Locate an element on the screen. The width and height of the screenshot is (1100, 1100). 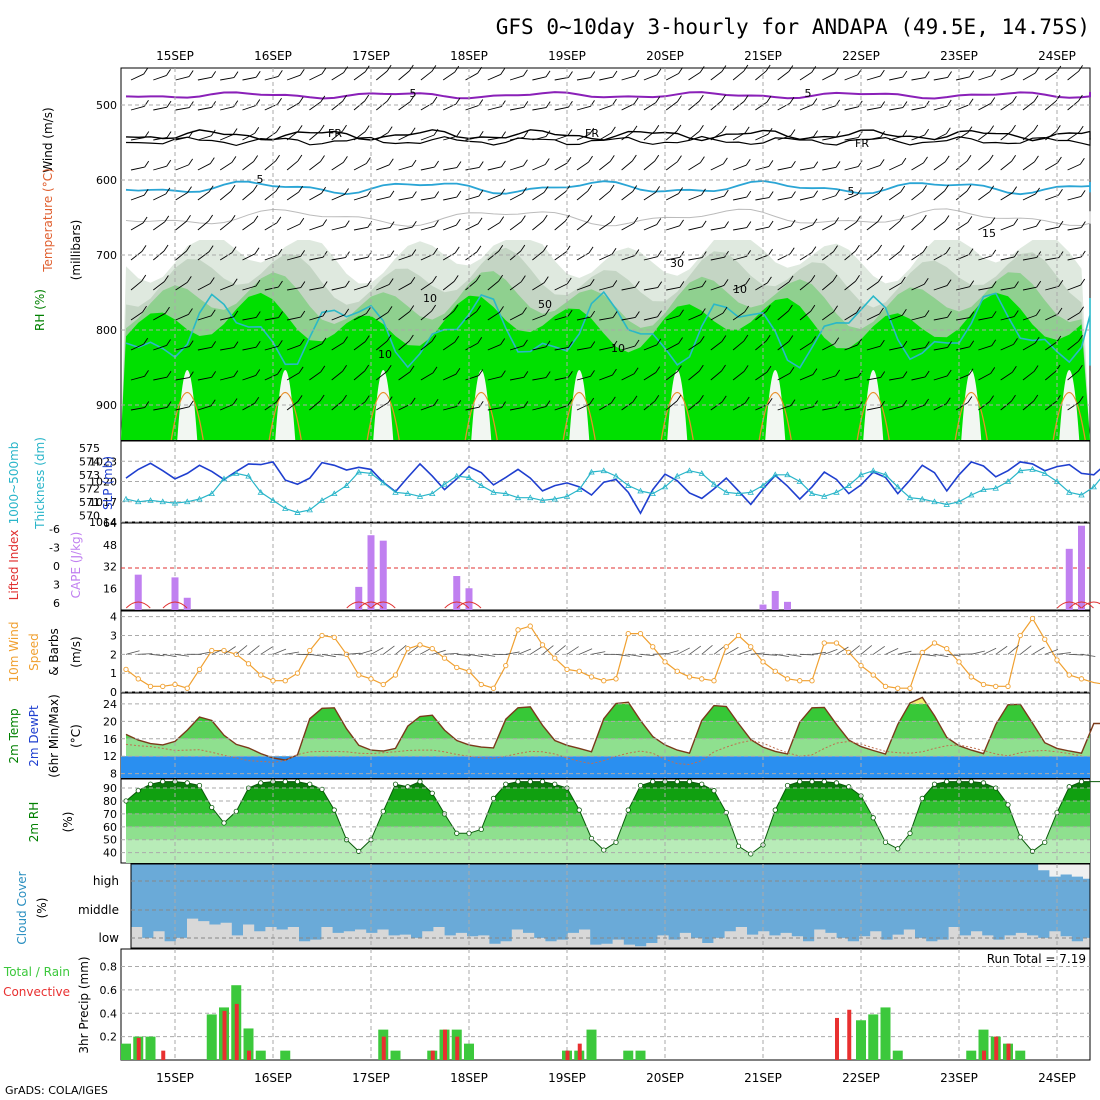
thickness-tick: 573 is located at coordinates (89, 475).